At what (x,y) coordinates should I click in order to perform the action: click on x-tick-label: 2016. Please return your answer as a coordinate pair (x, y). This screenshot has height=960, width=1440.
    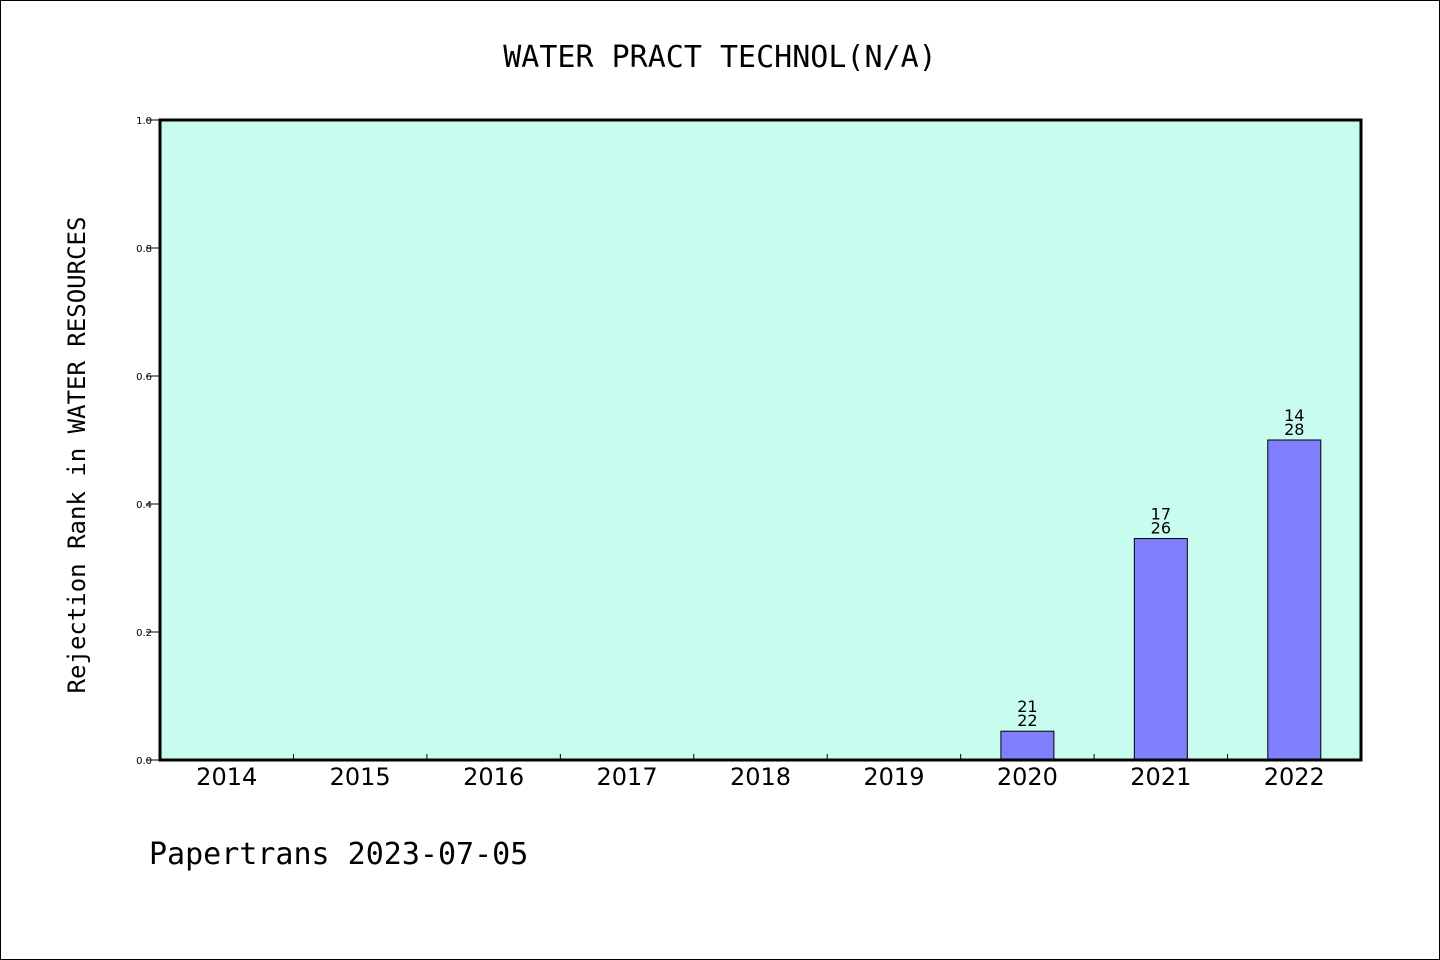
    Looking at the image, I should click on (493, 777).